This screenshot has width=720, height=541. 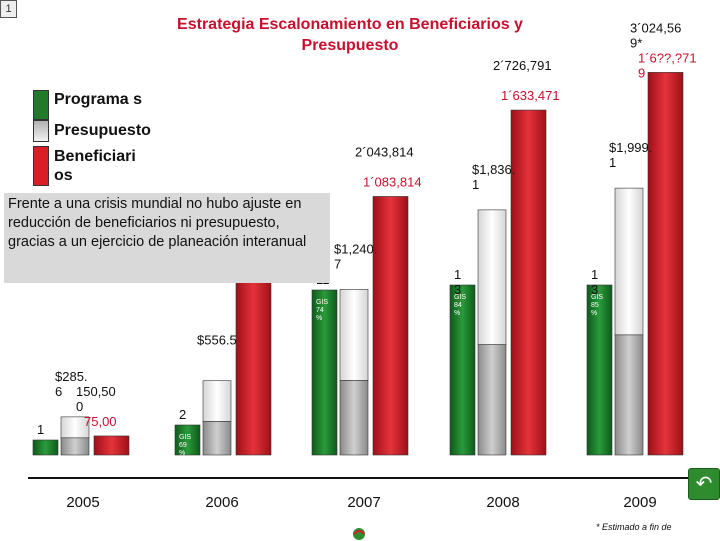 I want to click on year-label-2008: 2008, so click(x=502, y=502).